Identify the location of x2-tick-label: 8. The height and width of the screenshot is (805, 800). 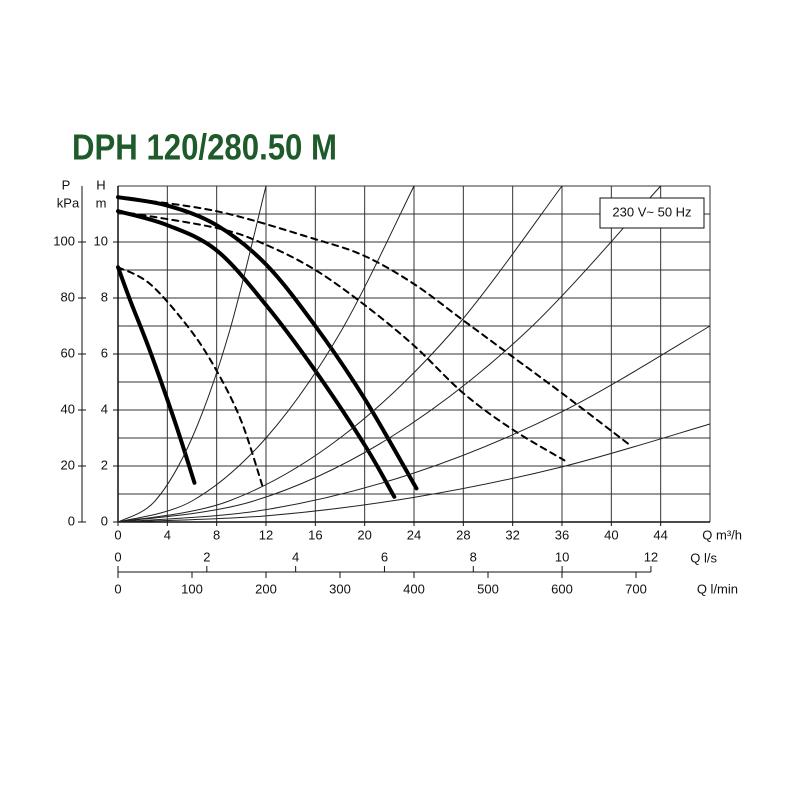
(473, 556).